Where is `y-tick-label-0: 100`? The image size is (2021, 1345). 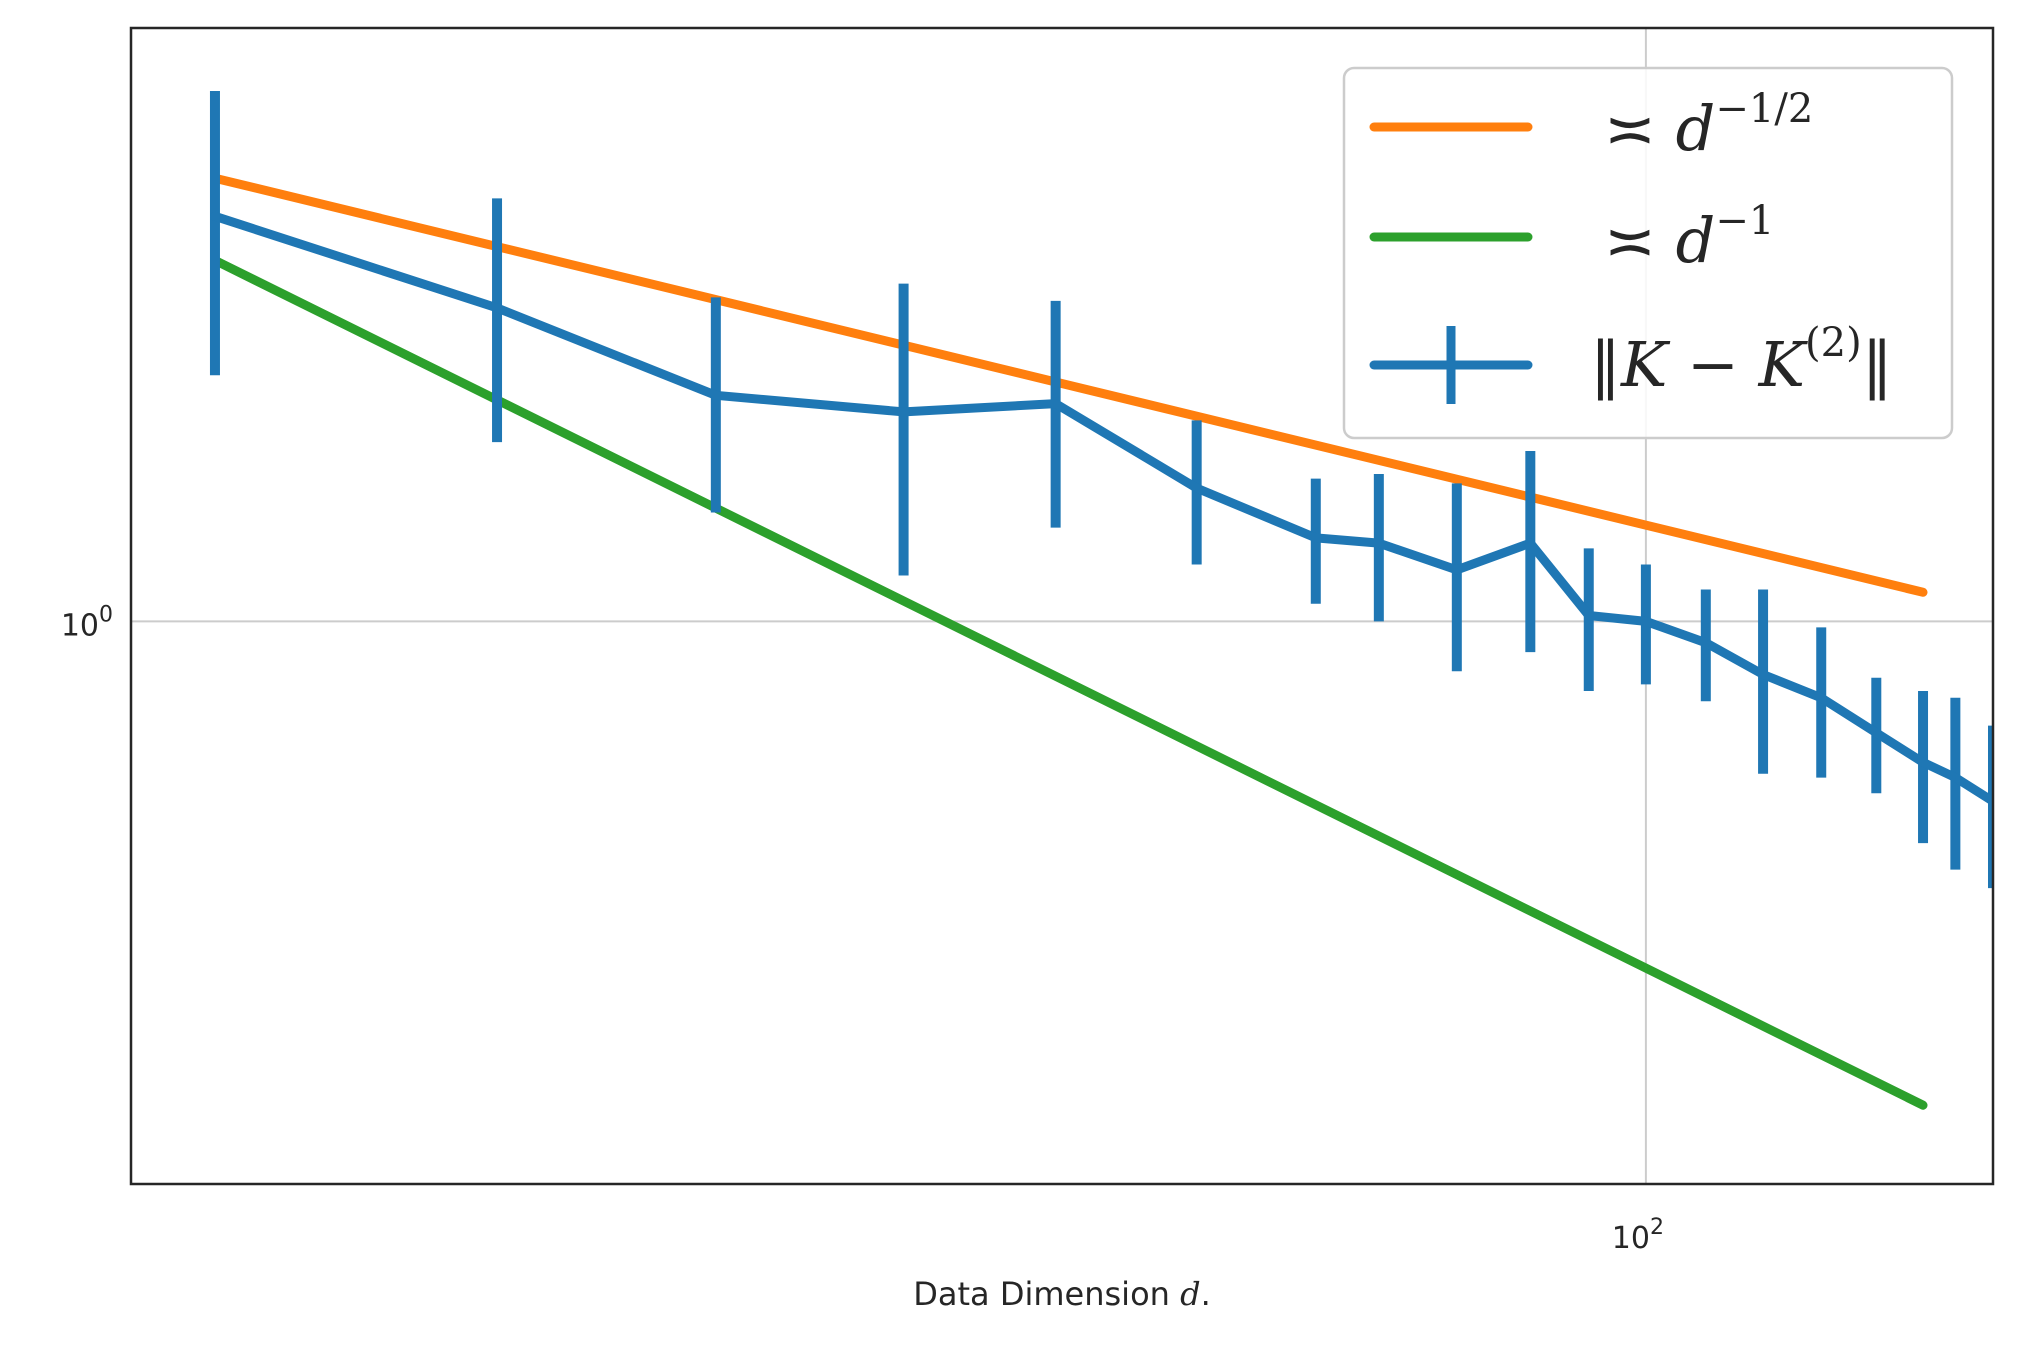 y-tick-label-0: 100 is located at coordinates (87, 622).